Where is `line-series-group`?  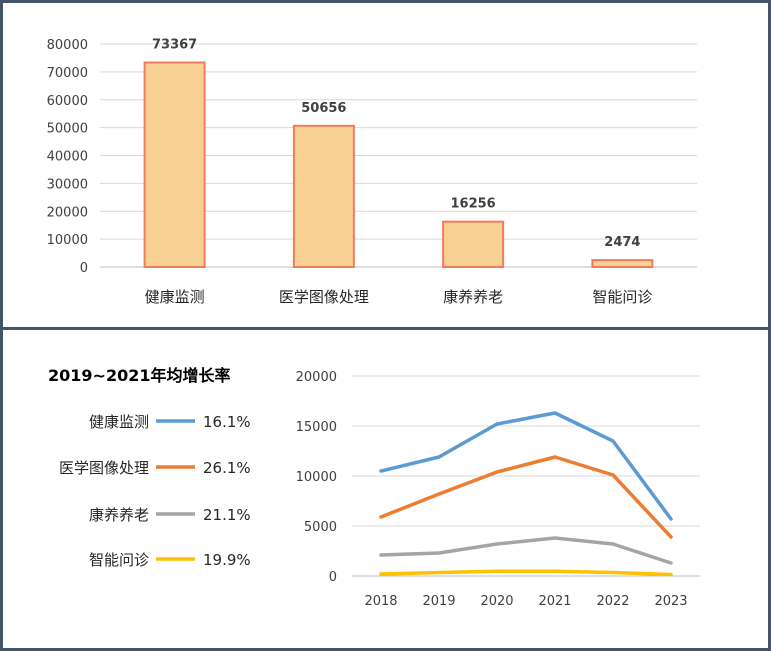
line-series-group is located at coordinates (526, 494).